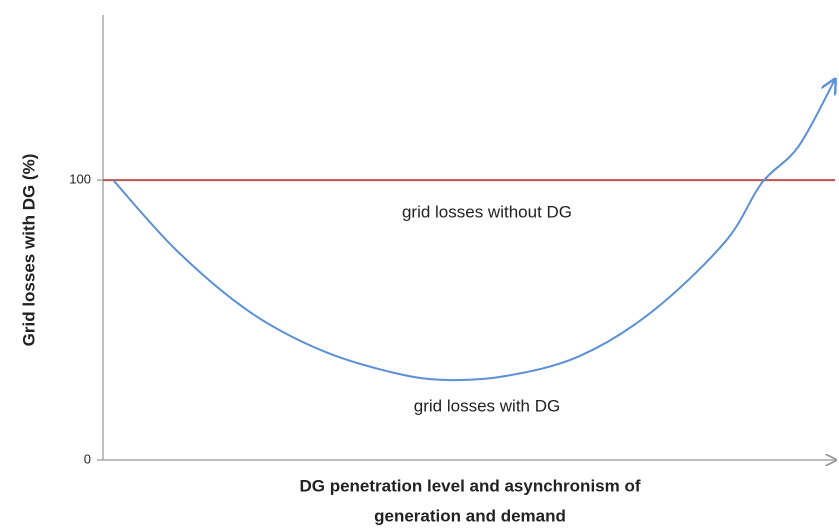 The image size is (839, 532). Describe the element at coordinates (87, 458) in the screenshot. I see `y-tick-label: 0` at that location.